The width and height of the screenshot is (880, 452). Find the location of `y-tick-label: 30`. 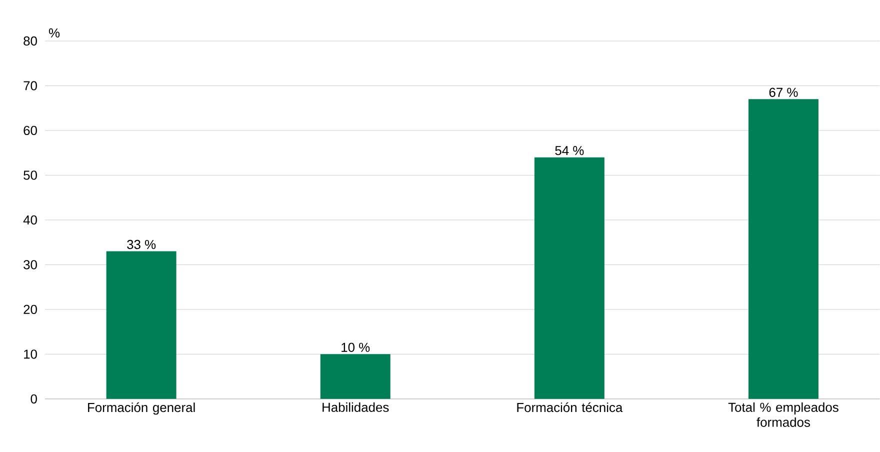

y-tick-label: 30 is located at coordinates (30, 265).